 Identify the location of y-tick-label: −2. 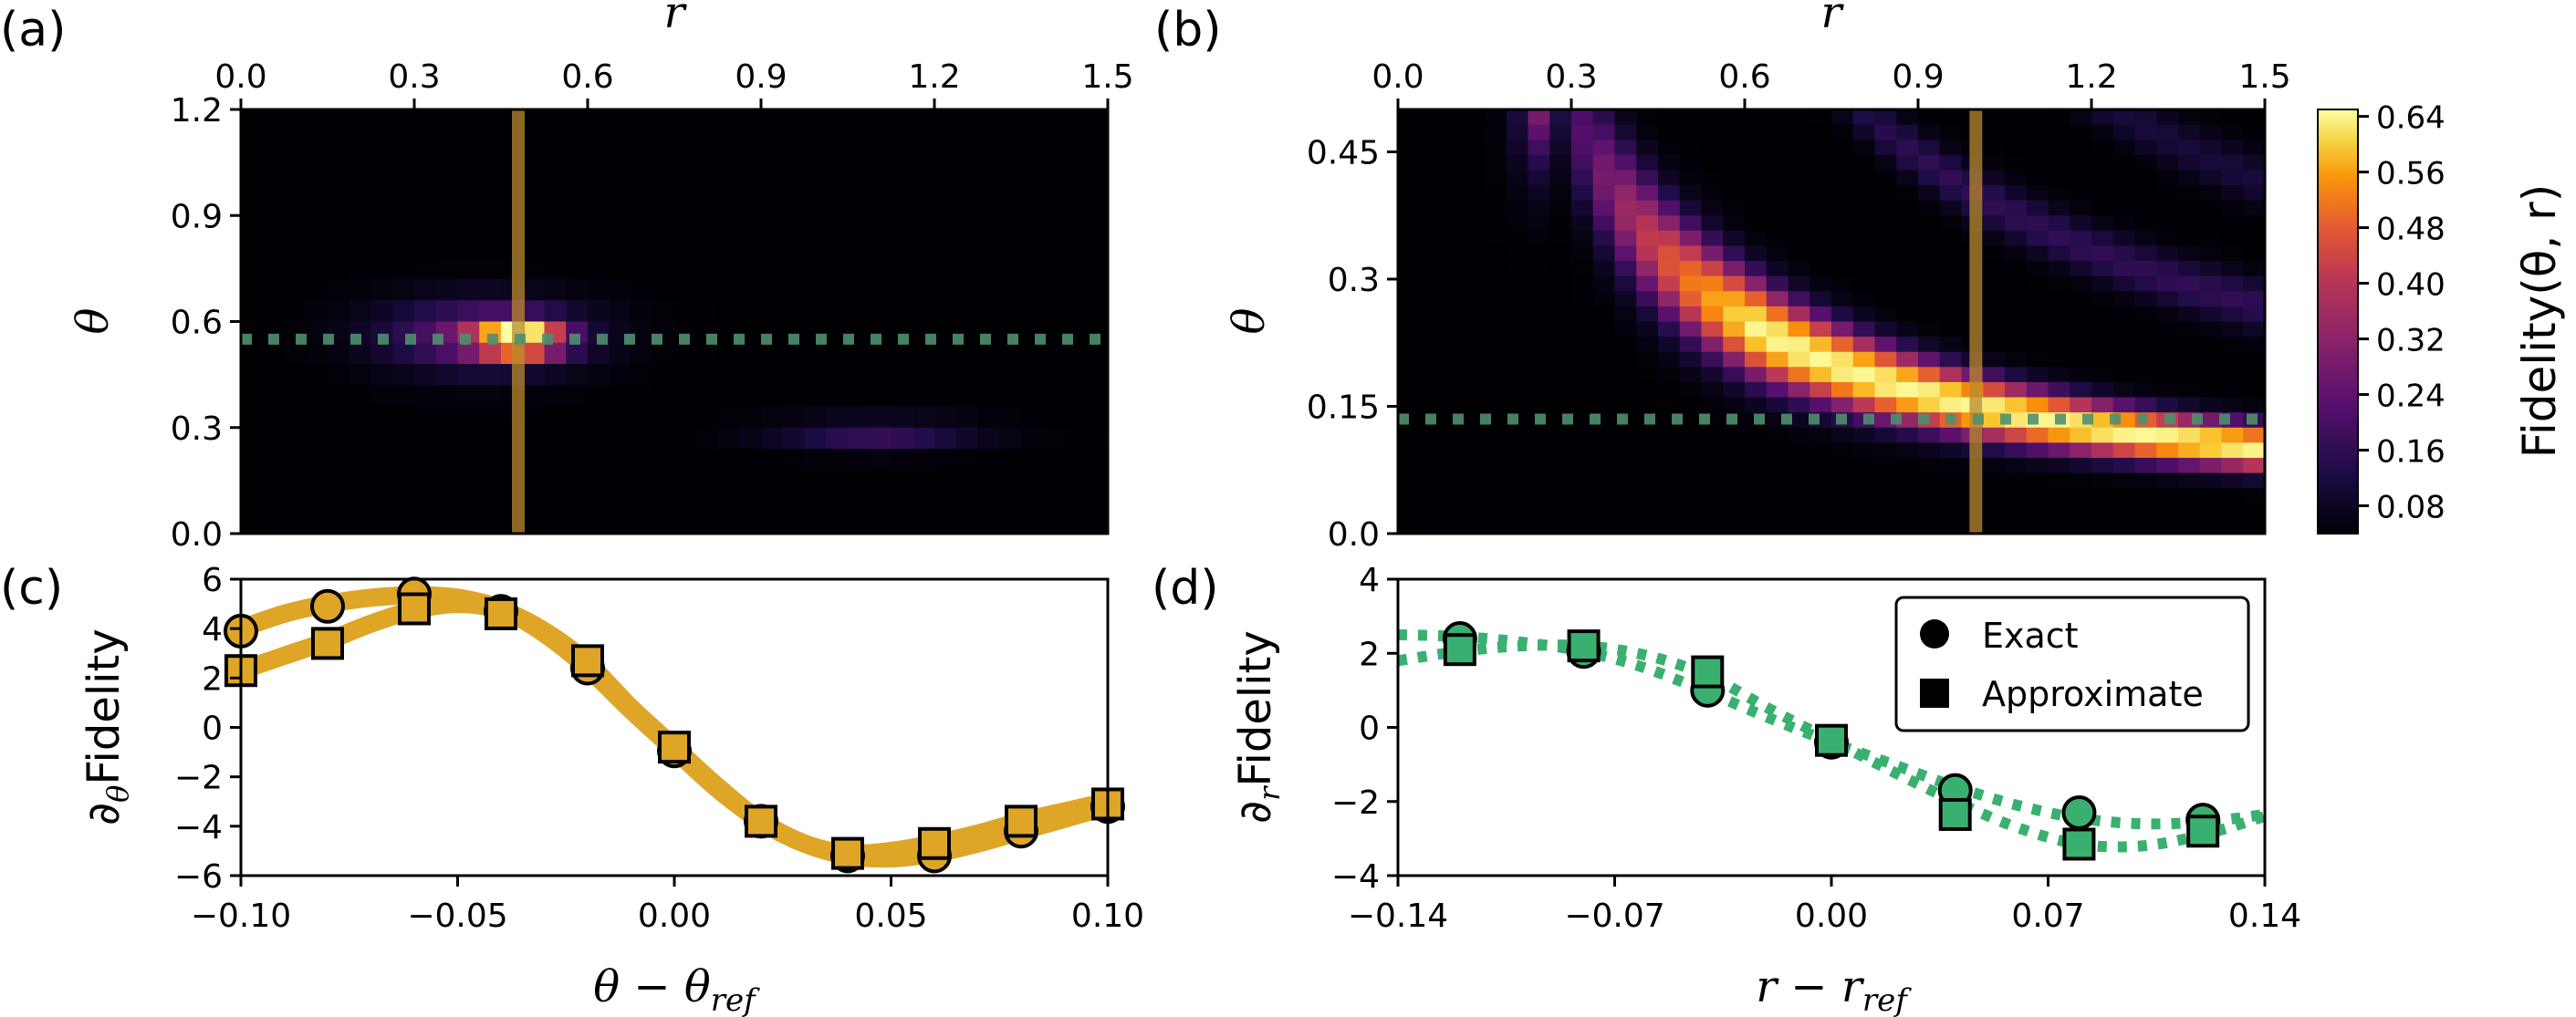
(1355, 803).